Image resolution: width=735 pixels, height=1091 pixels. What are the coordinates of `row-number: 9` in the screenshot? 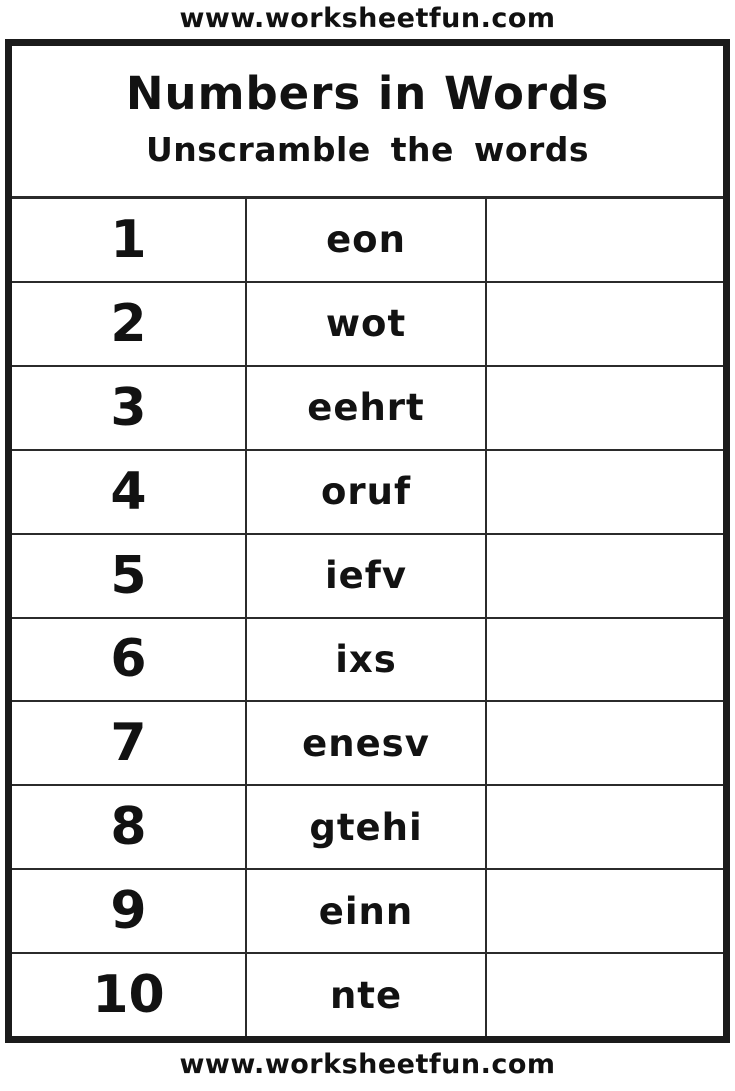 It's located at (128, 911).